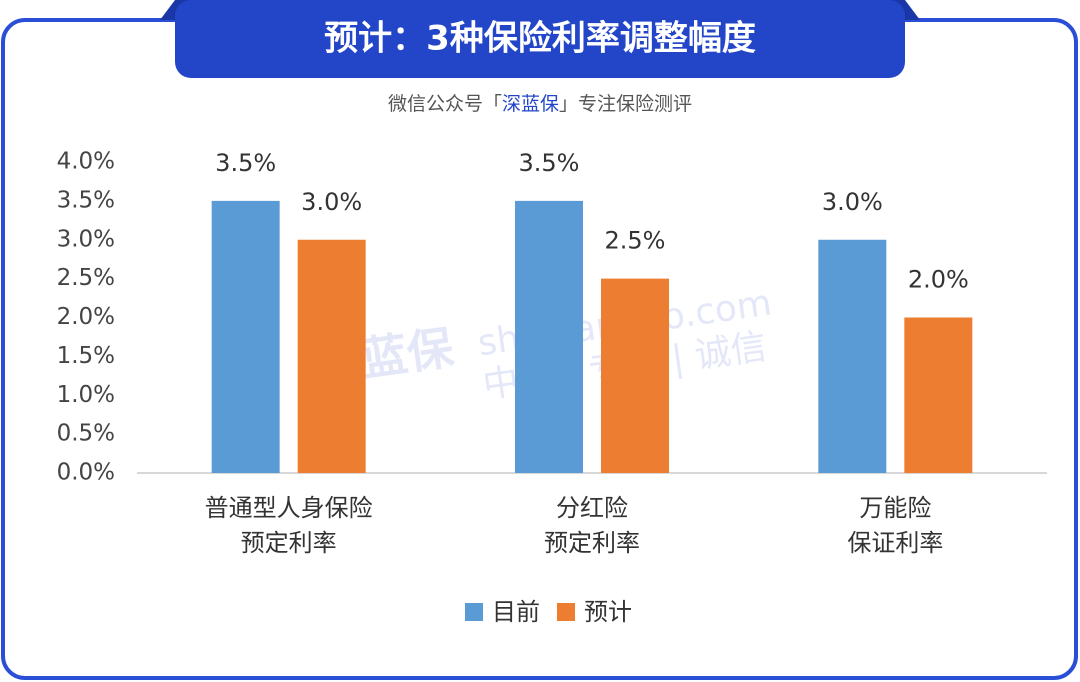 The height and width of the screenshot is (682, 1080). Describe the element at coordinates (530, 104) in the screenshot. I see `subtitle-part: 深蓝保` at that location.